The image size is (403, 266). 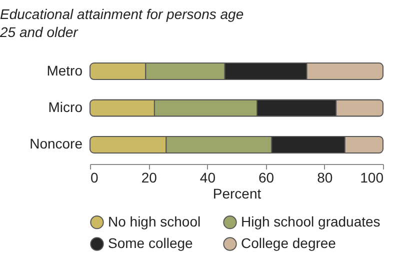 What do you see at coordinates (149, 178) in the screenshot?
I see `x-tick-label: 20` at bounding box center [149, 178].